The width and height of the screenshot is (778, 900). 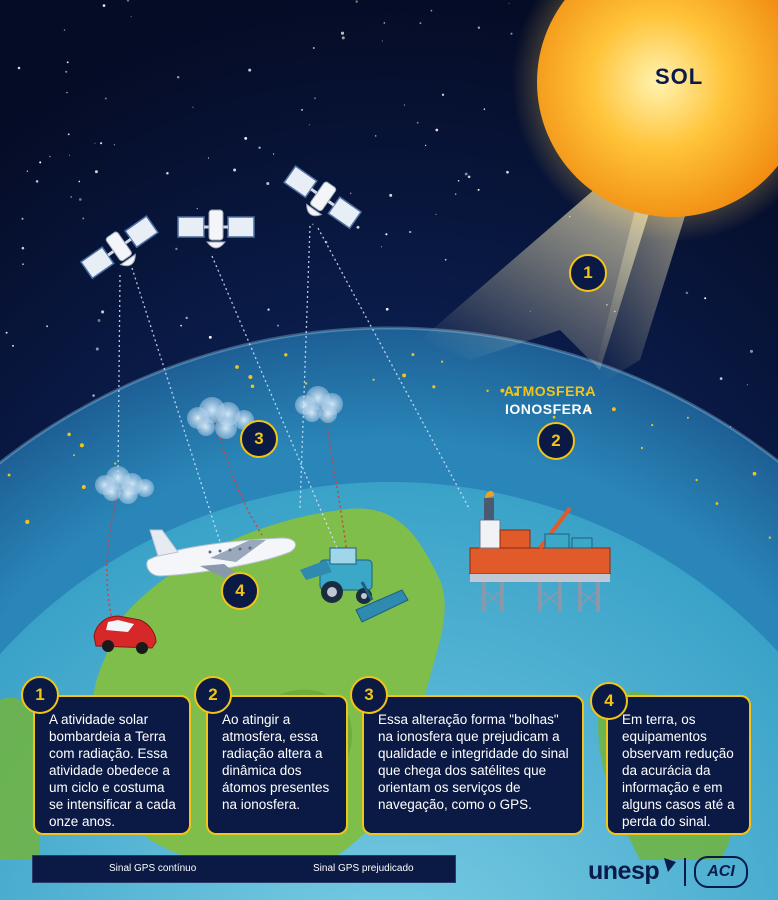 I want to click on ionospheric-bubbles, so click(x=219, y=445).